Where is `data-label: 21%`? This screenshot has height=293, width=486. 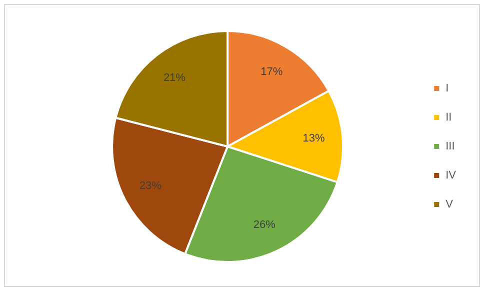 data-label: 21% is located at coordinates (174, 78).